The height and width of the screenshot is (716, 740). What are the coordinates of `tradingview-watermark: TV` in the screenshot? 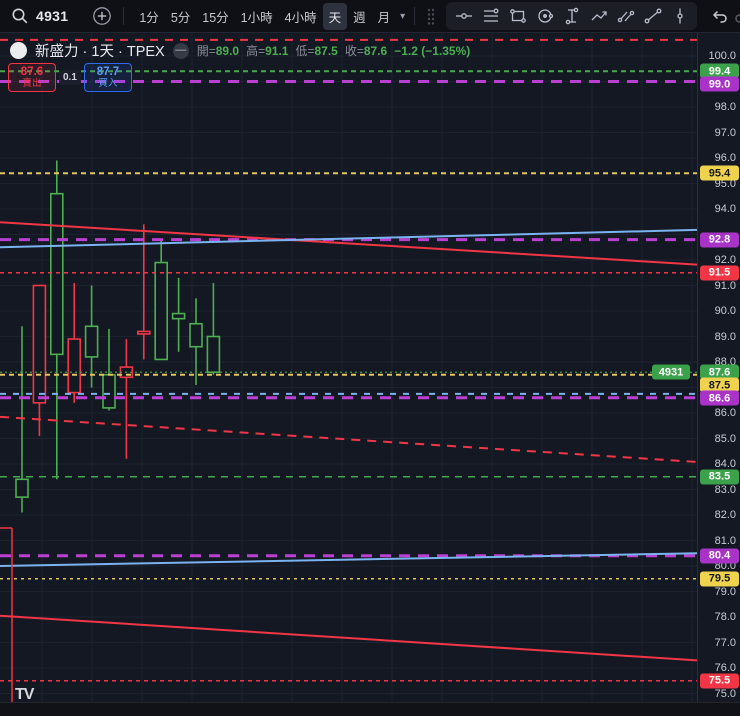 It's located at (24, 694).